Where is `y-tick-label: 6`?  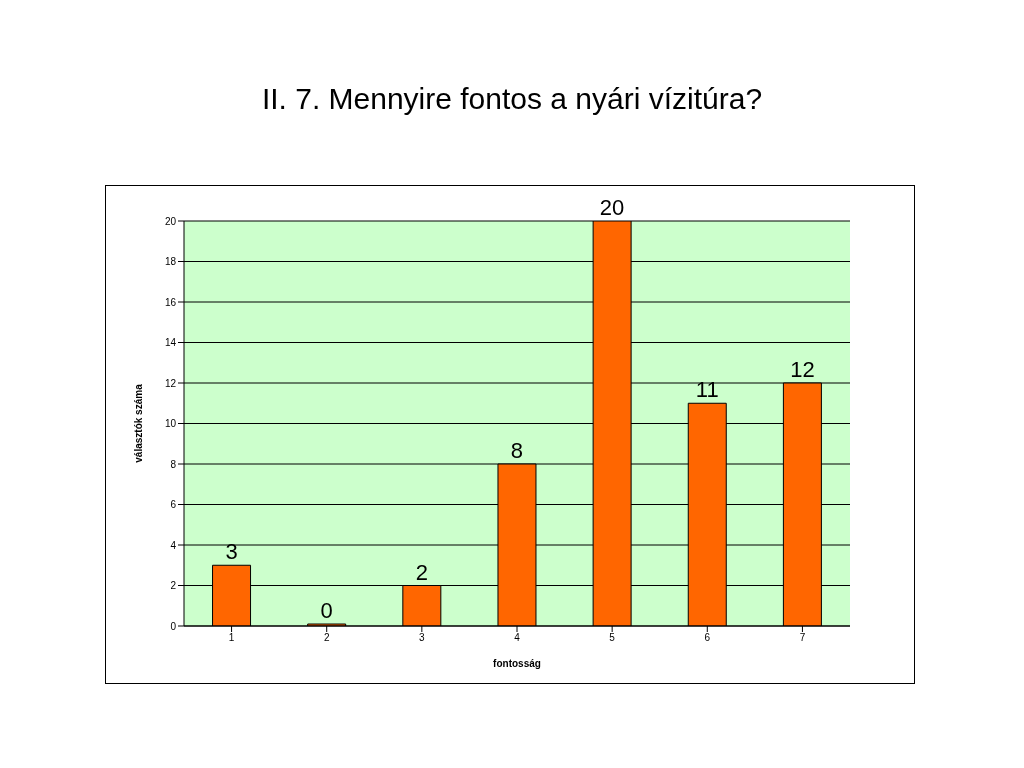 y-tick-label: 6 is located at coordinates (173, 505).